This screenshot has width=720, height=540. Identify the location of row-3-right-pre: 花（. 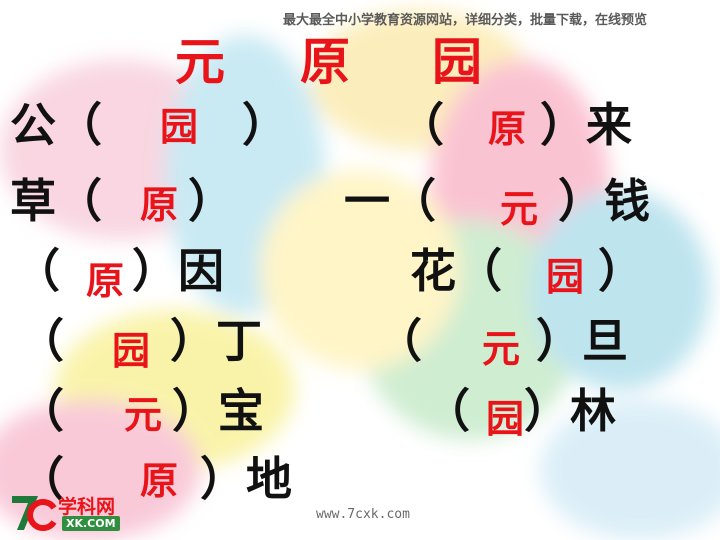
(456, 271).